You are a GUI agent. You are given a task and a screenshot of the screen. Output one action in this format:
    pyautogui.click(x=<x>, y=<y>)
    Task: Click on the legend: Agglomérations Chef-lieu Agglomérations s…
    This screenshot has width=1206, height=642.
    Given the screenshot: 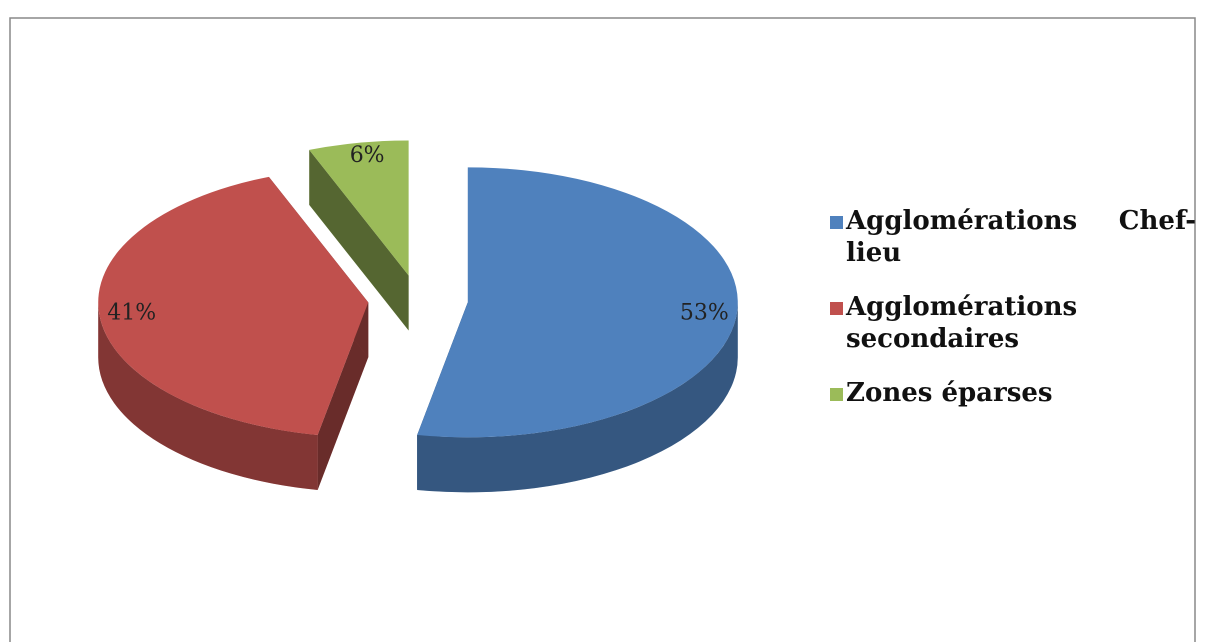 What is the action you would take?
    pyautogui.click(x=1013, y=307)
    